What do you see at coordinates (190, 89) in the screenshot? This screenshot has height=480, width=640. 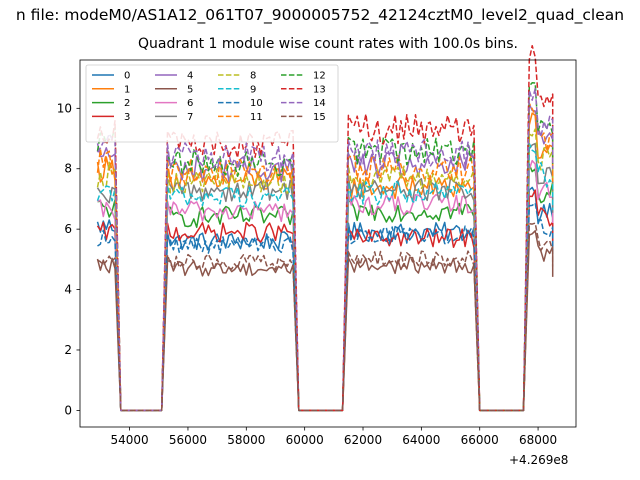 I see `legend-label-5: 5` at bounding box center [190, 89].